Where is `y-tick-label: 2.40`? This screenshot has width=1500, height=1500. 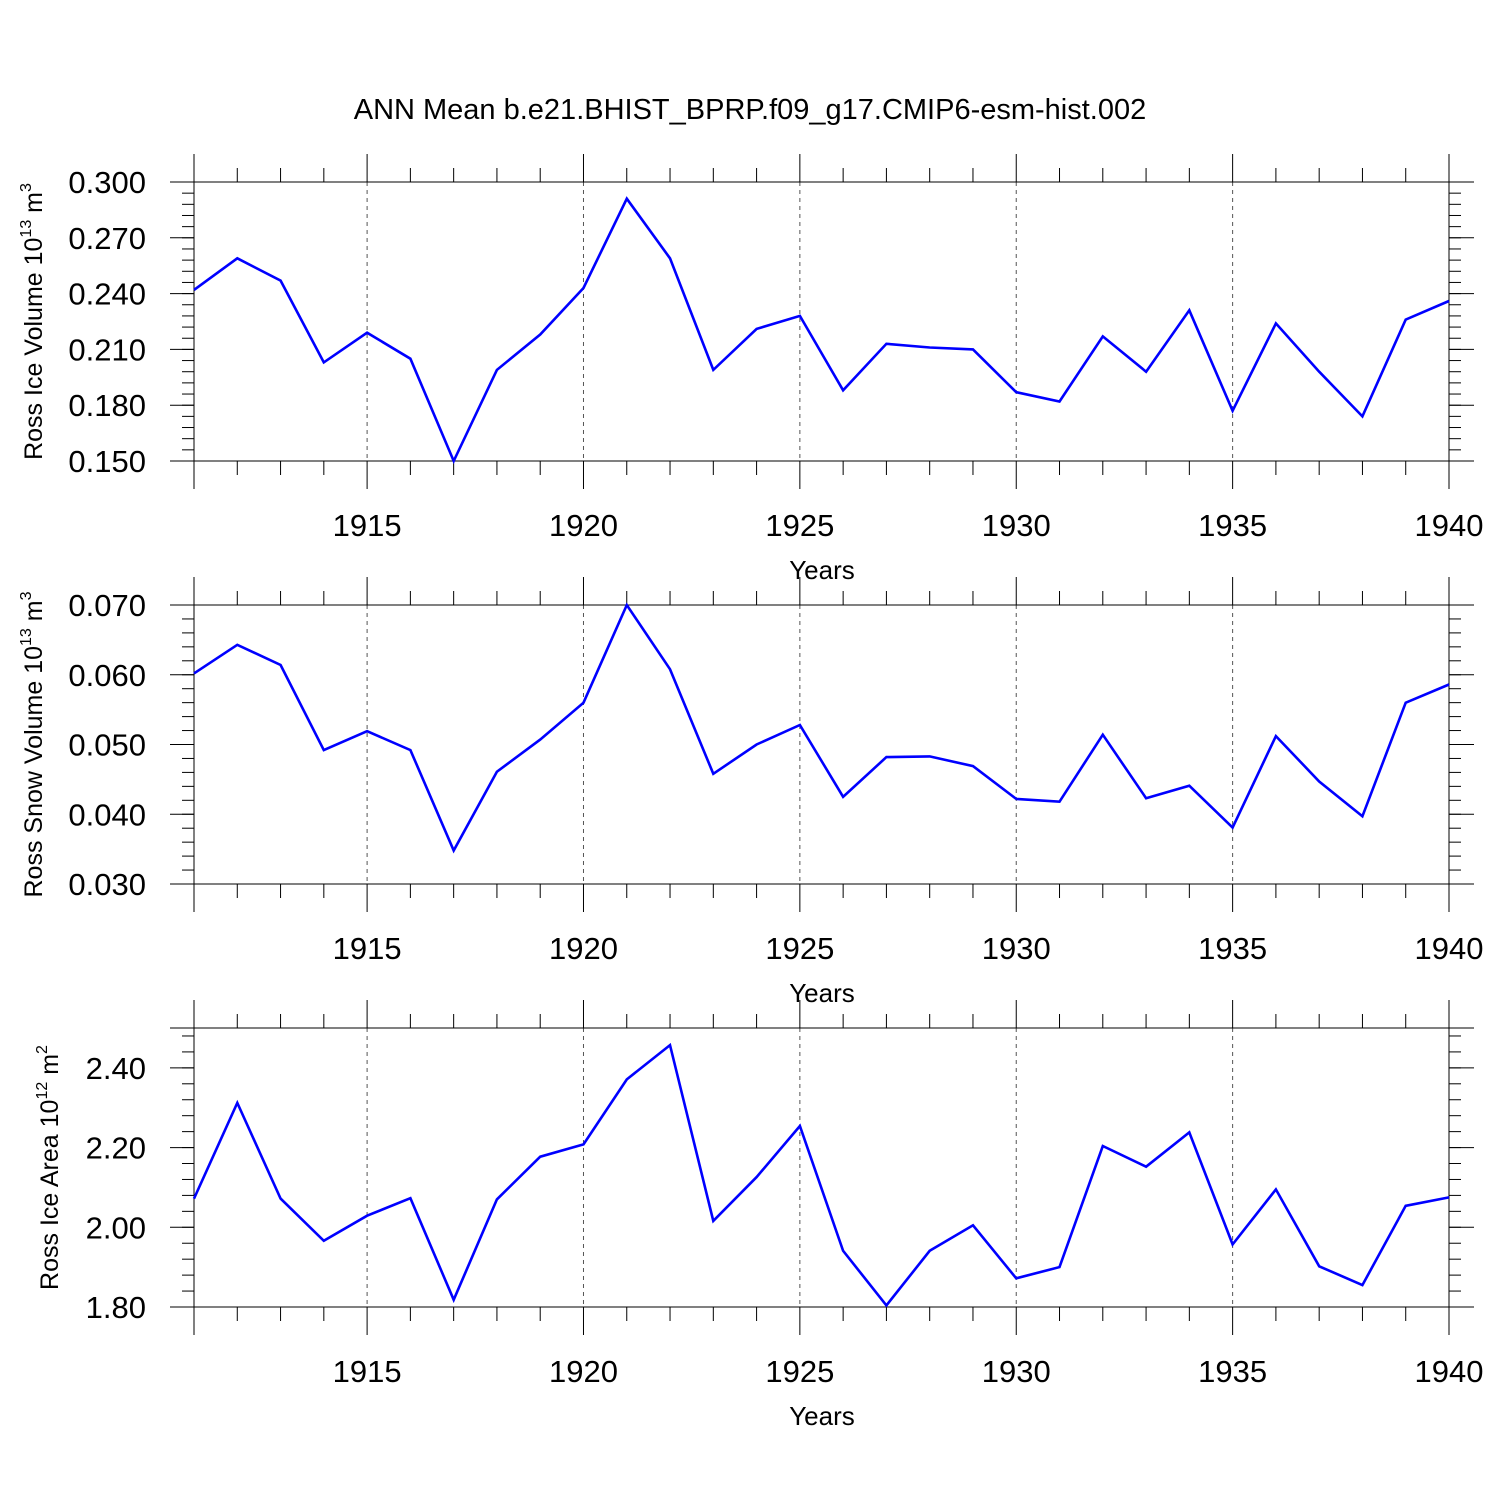 y-tick-label: 2.40 is located at coordinates (116, 1068).